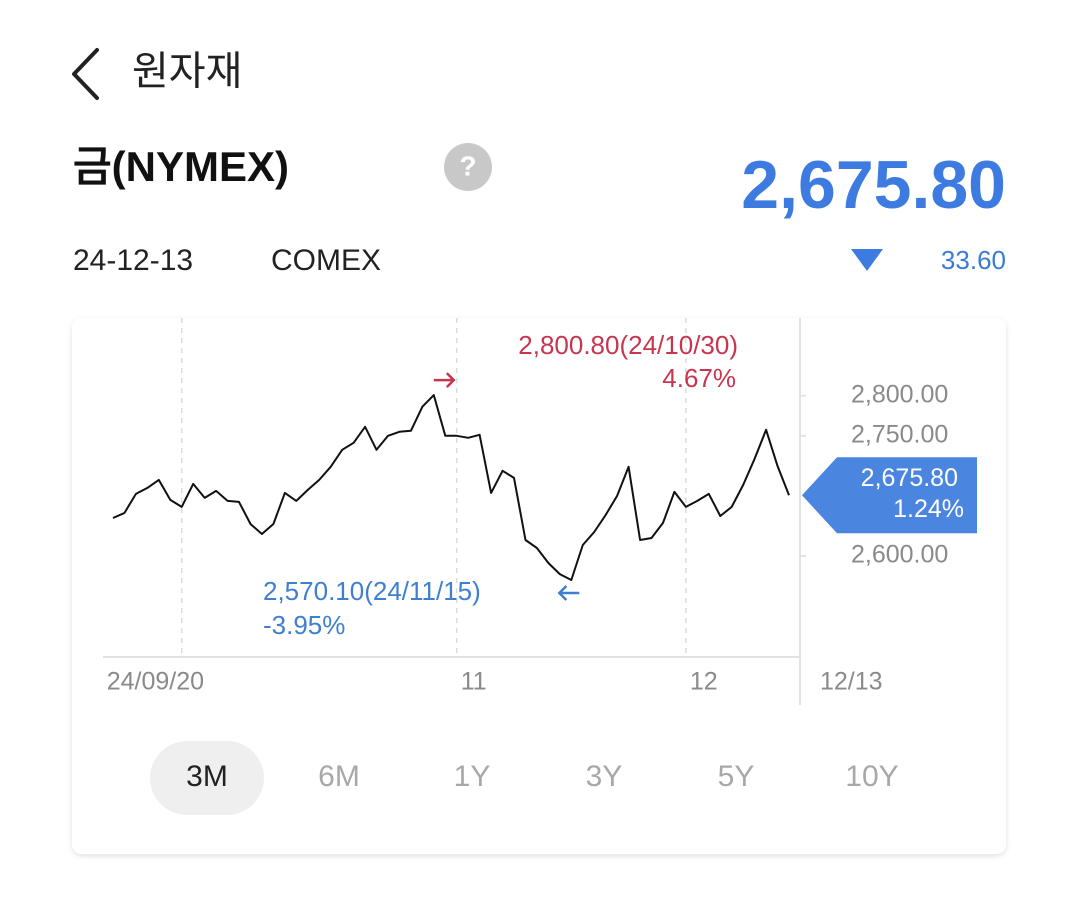 This screenshot has width=1079, height=908. I want to click on period-tab: 1Y, so click(472, 776).